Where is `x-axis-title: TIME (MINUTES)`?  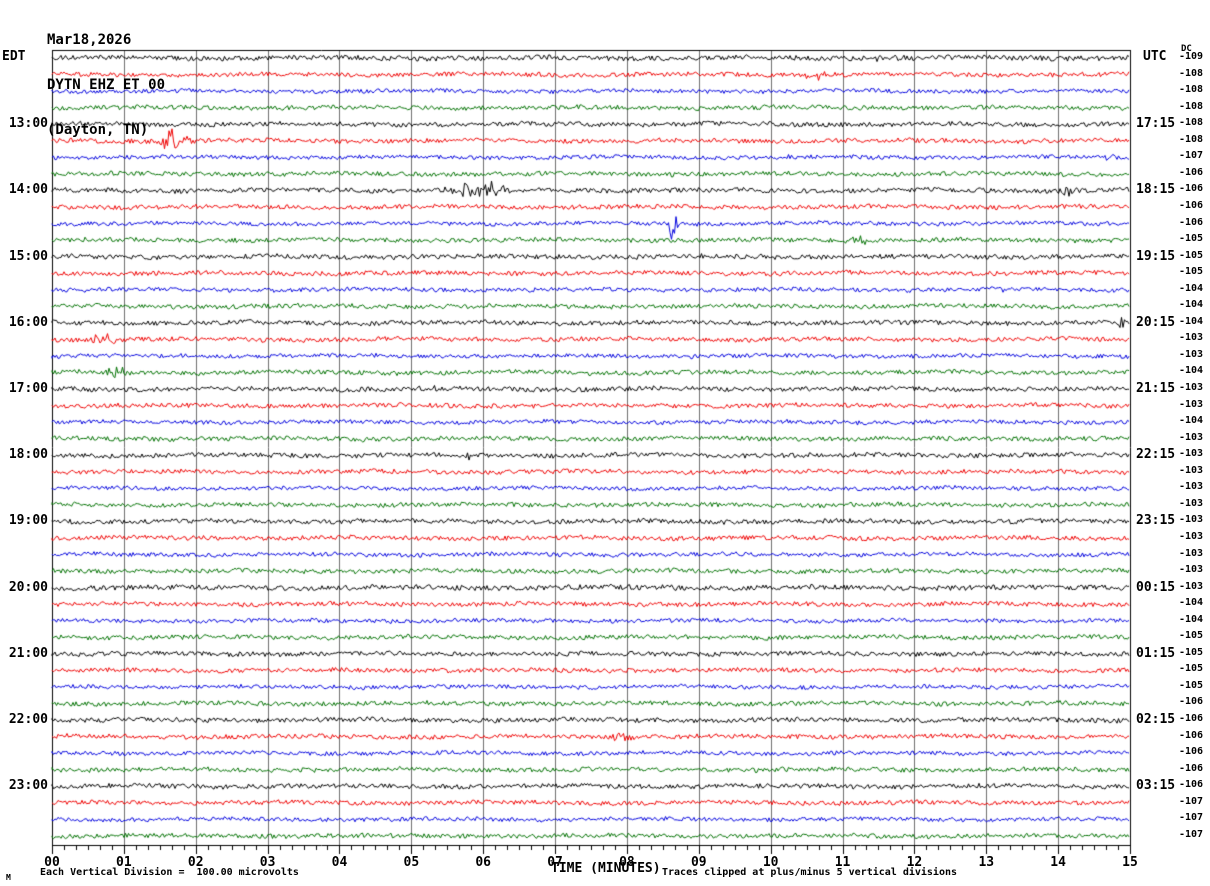 x-axis-title: TIME (MINUTES) is located at coordinates (606, 868).